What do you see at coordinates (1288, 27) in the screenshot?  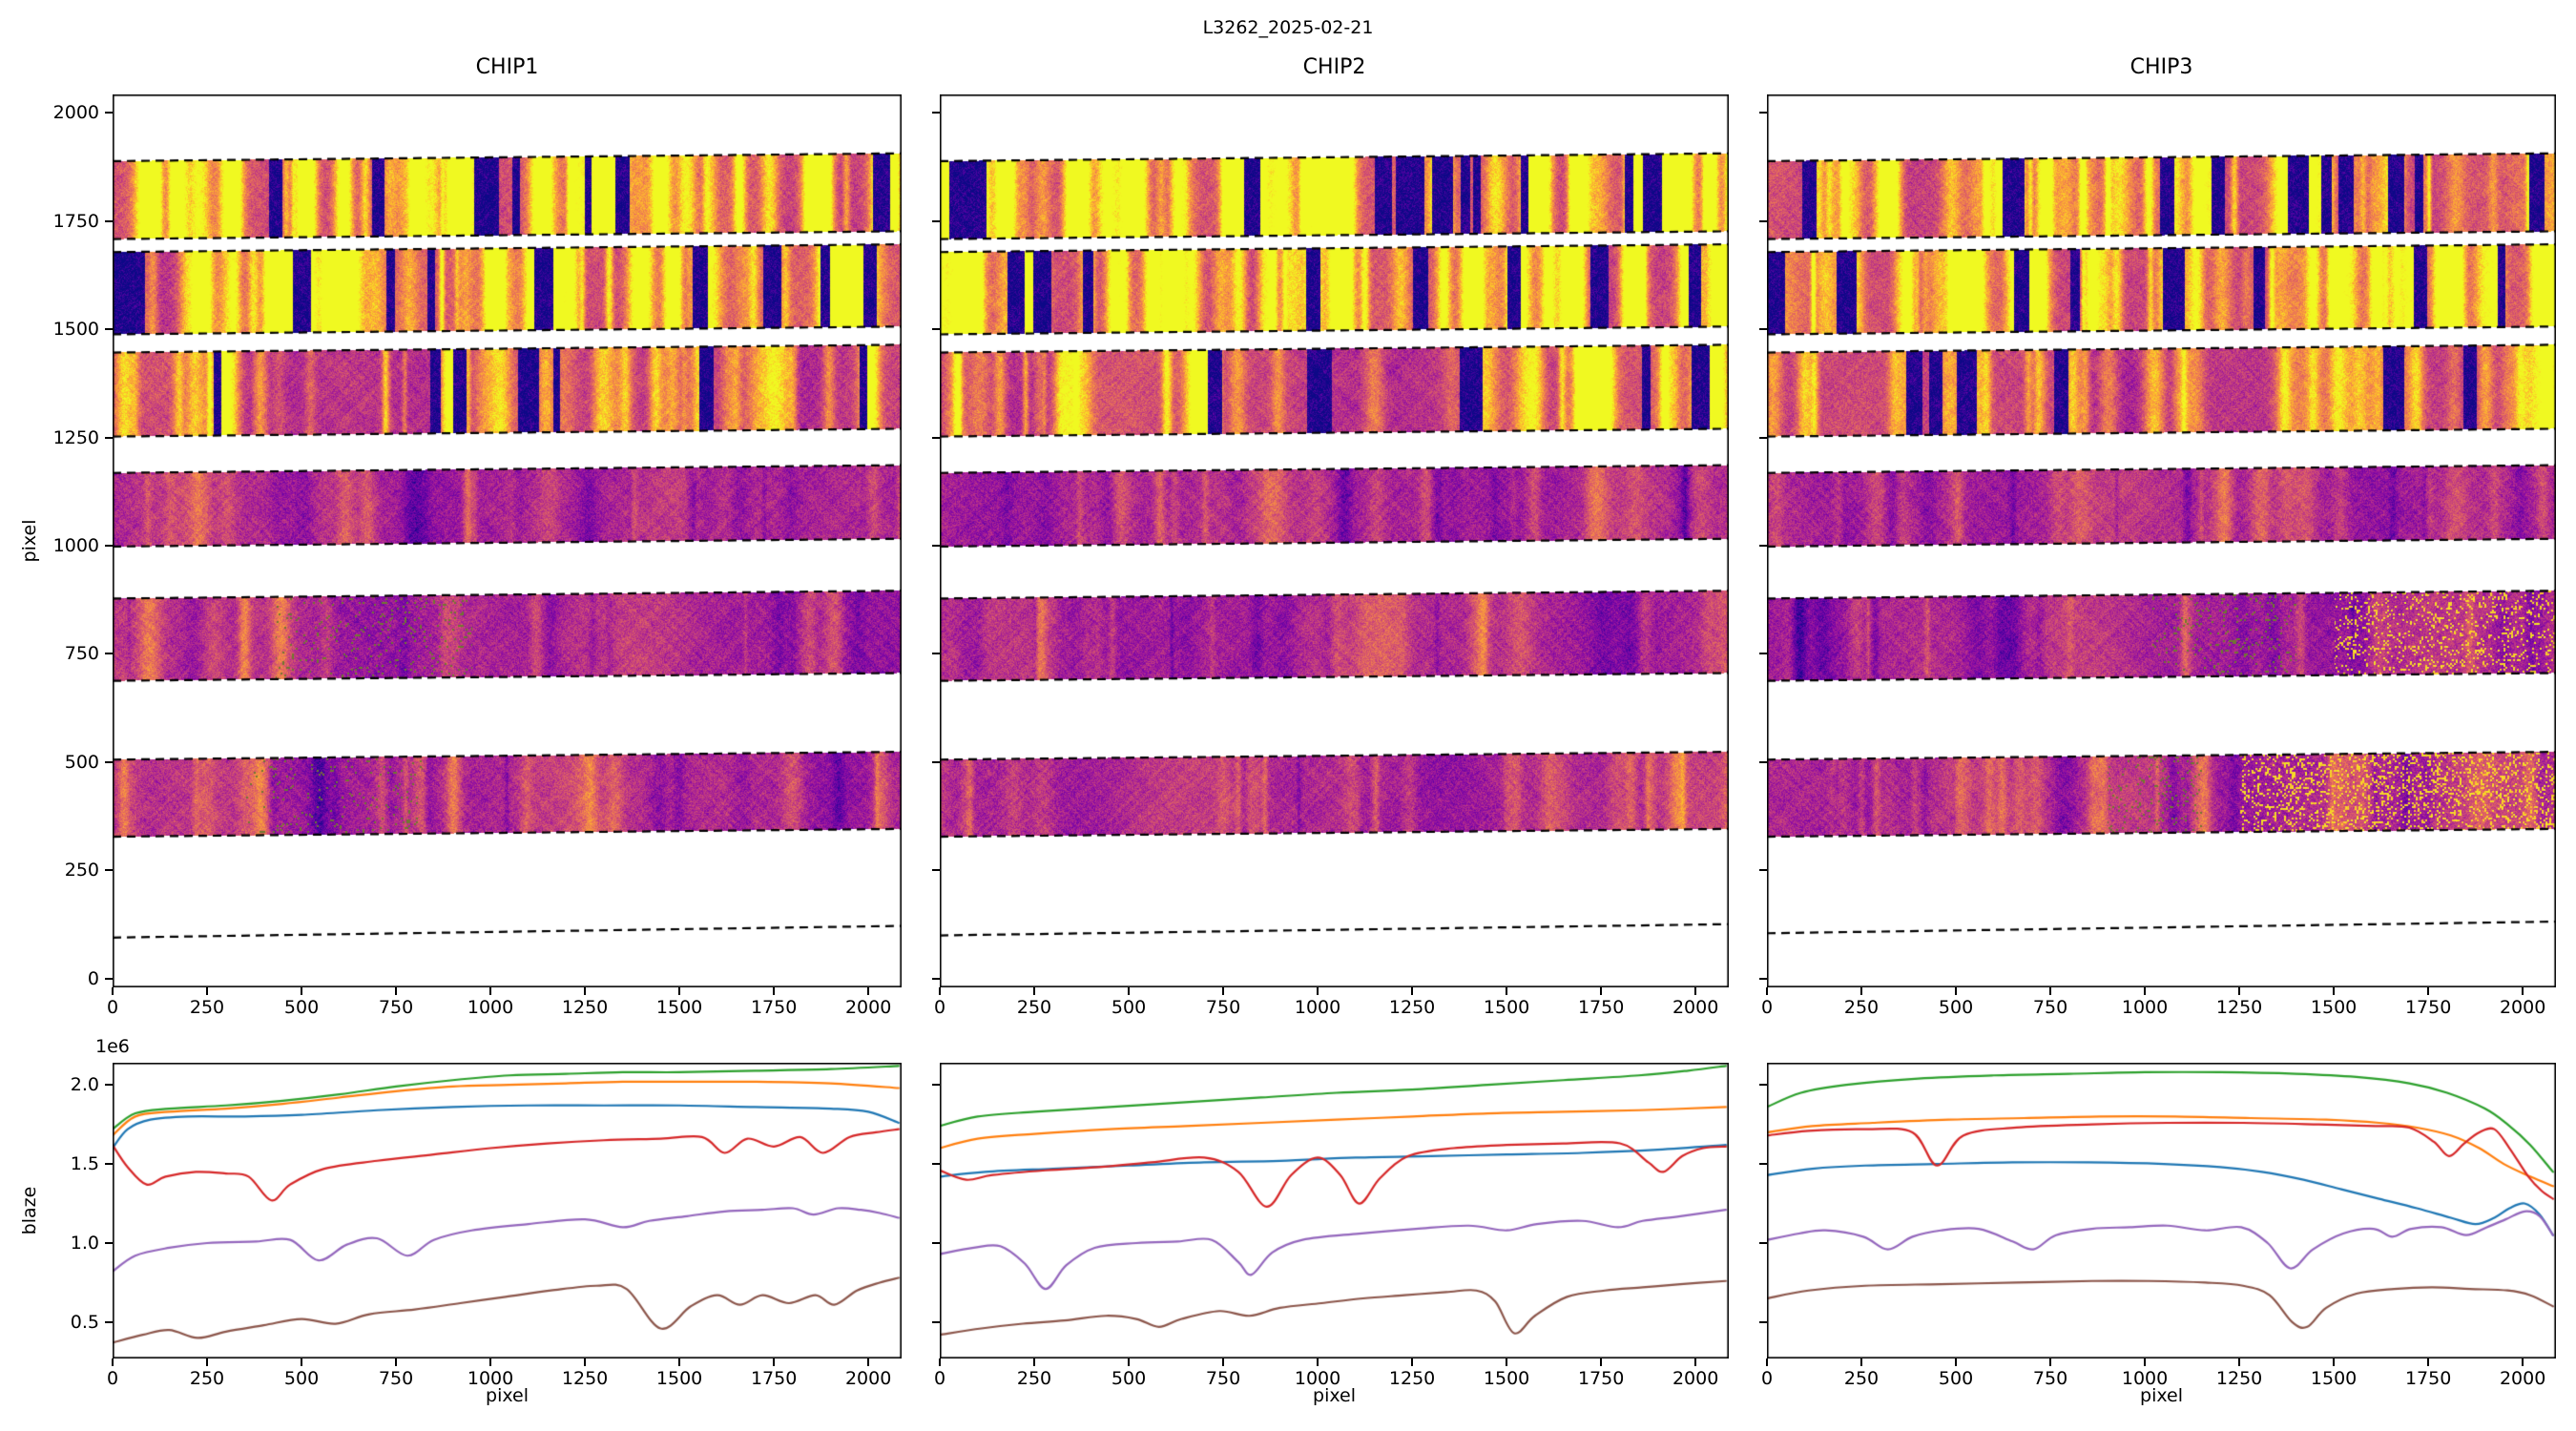 I see `figure-title: L3262_2025-02-21` at bounding box center [1288, 27].